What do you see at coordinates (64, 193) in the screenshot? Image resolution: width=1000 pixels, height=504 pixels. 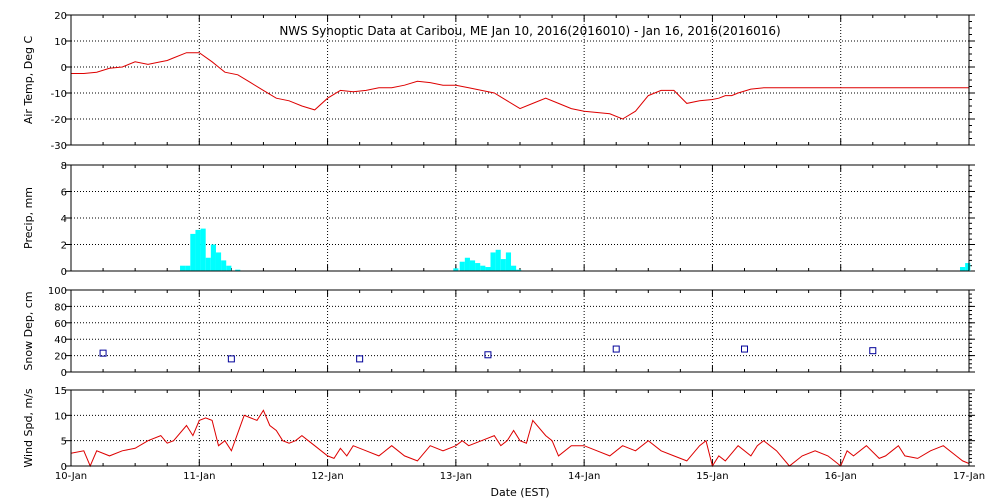 I see `y-tick-label: 6` at bounding box center [64, 193].